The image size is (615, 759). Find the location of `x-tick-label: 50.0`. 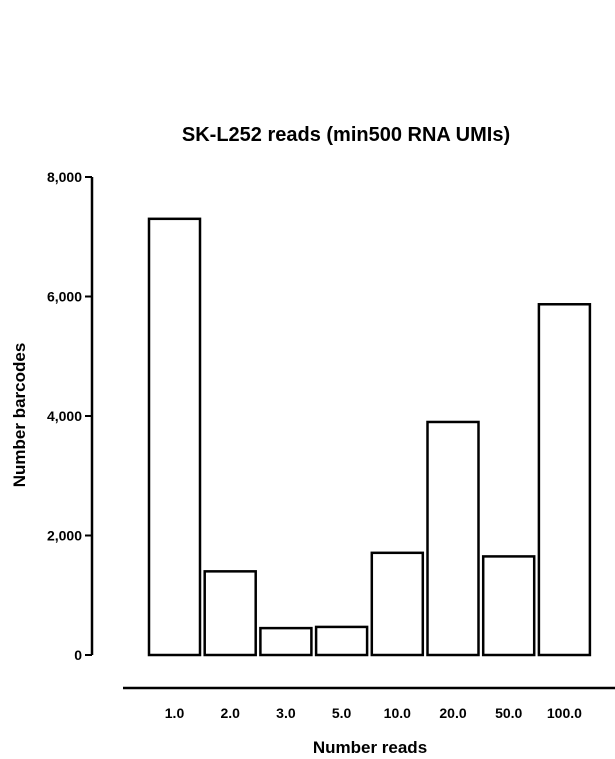

x-tick-label: 50.0 is located at coordinates (508, 713).